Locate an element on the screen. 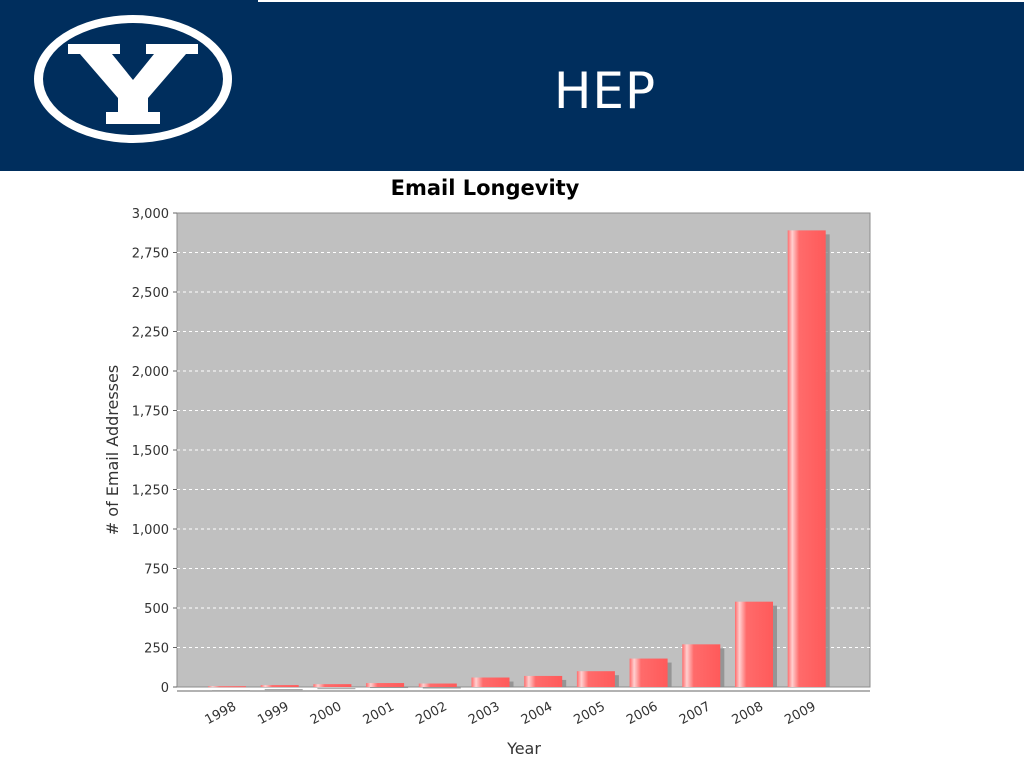 The height and width of the screenshot is (768, 1024). y-tick-label: 2,500 is located at coordinates (150, 293).